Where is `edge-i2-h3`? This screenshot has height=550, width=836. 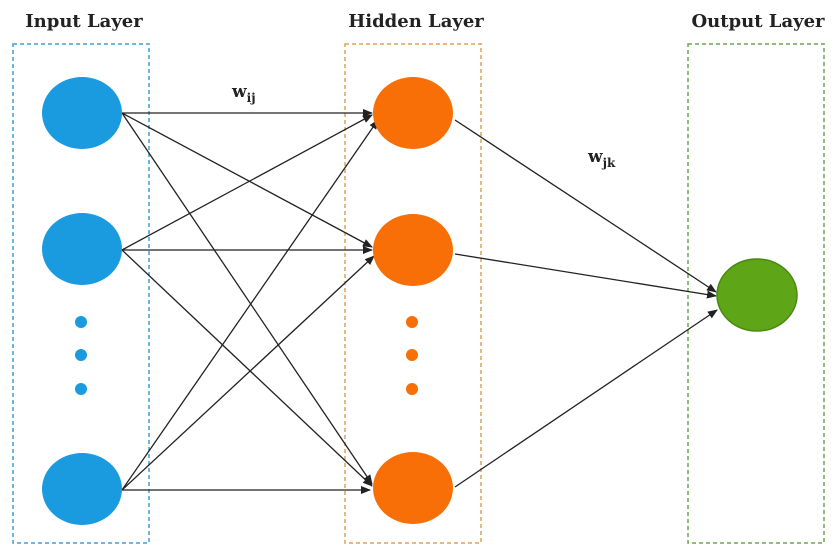
edge-i2-h3 is located at coordinates (247, 368).